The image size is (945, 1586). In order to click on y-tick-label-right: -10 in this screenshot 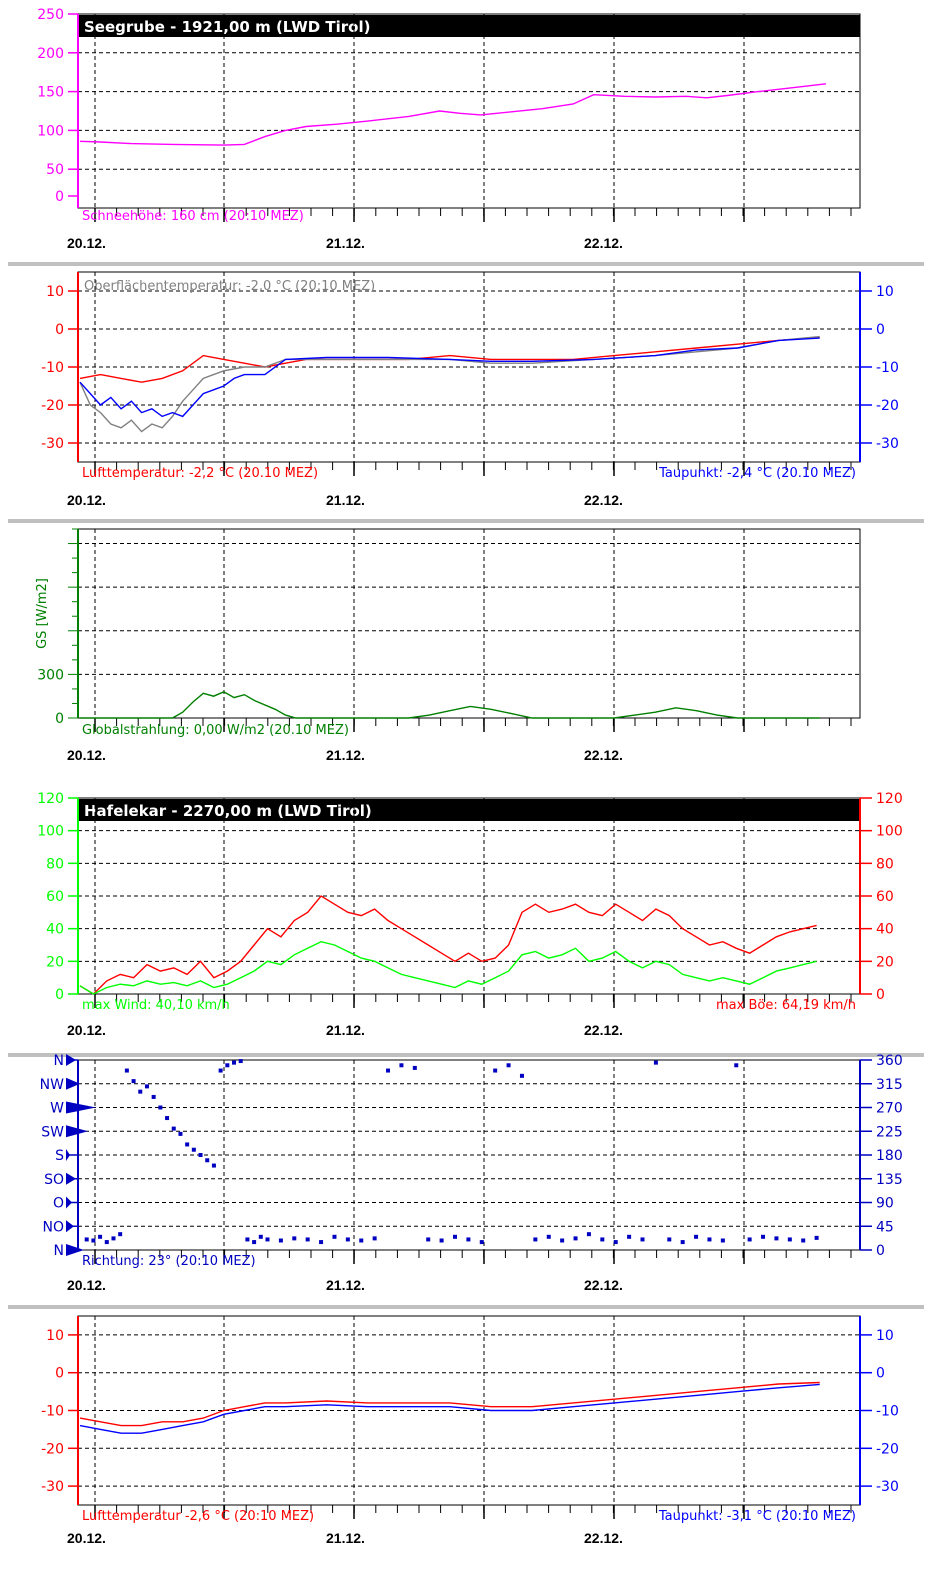, I will do `click(887, 1412)`.